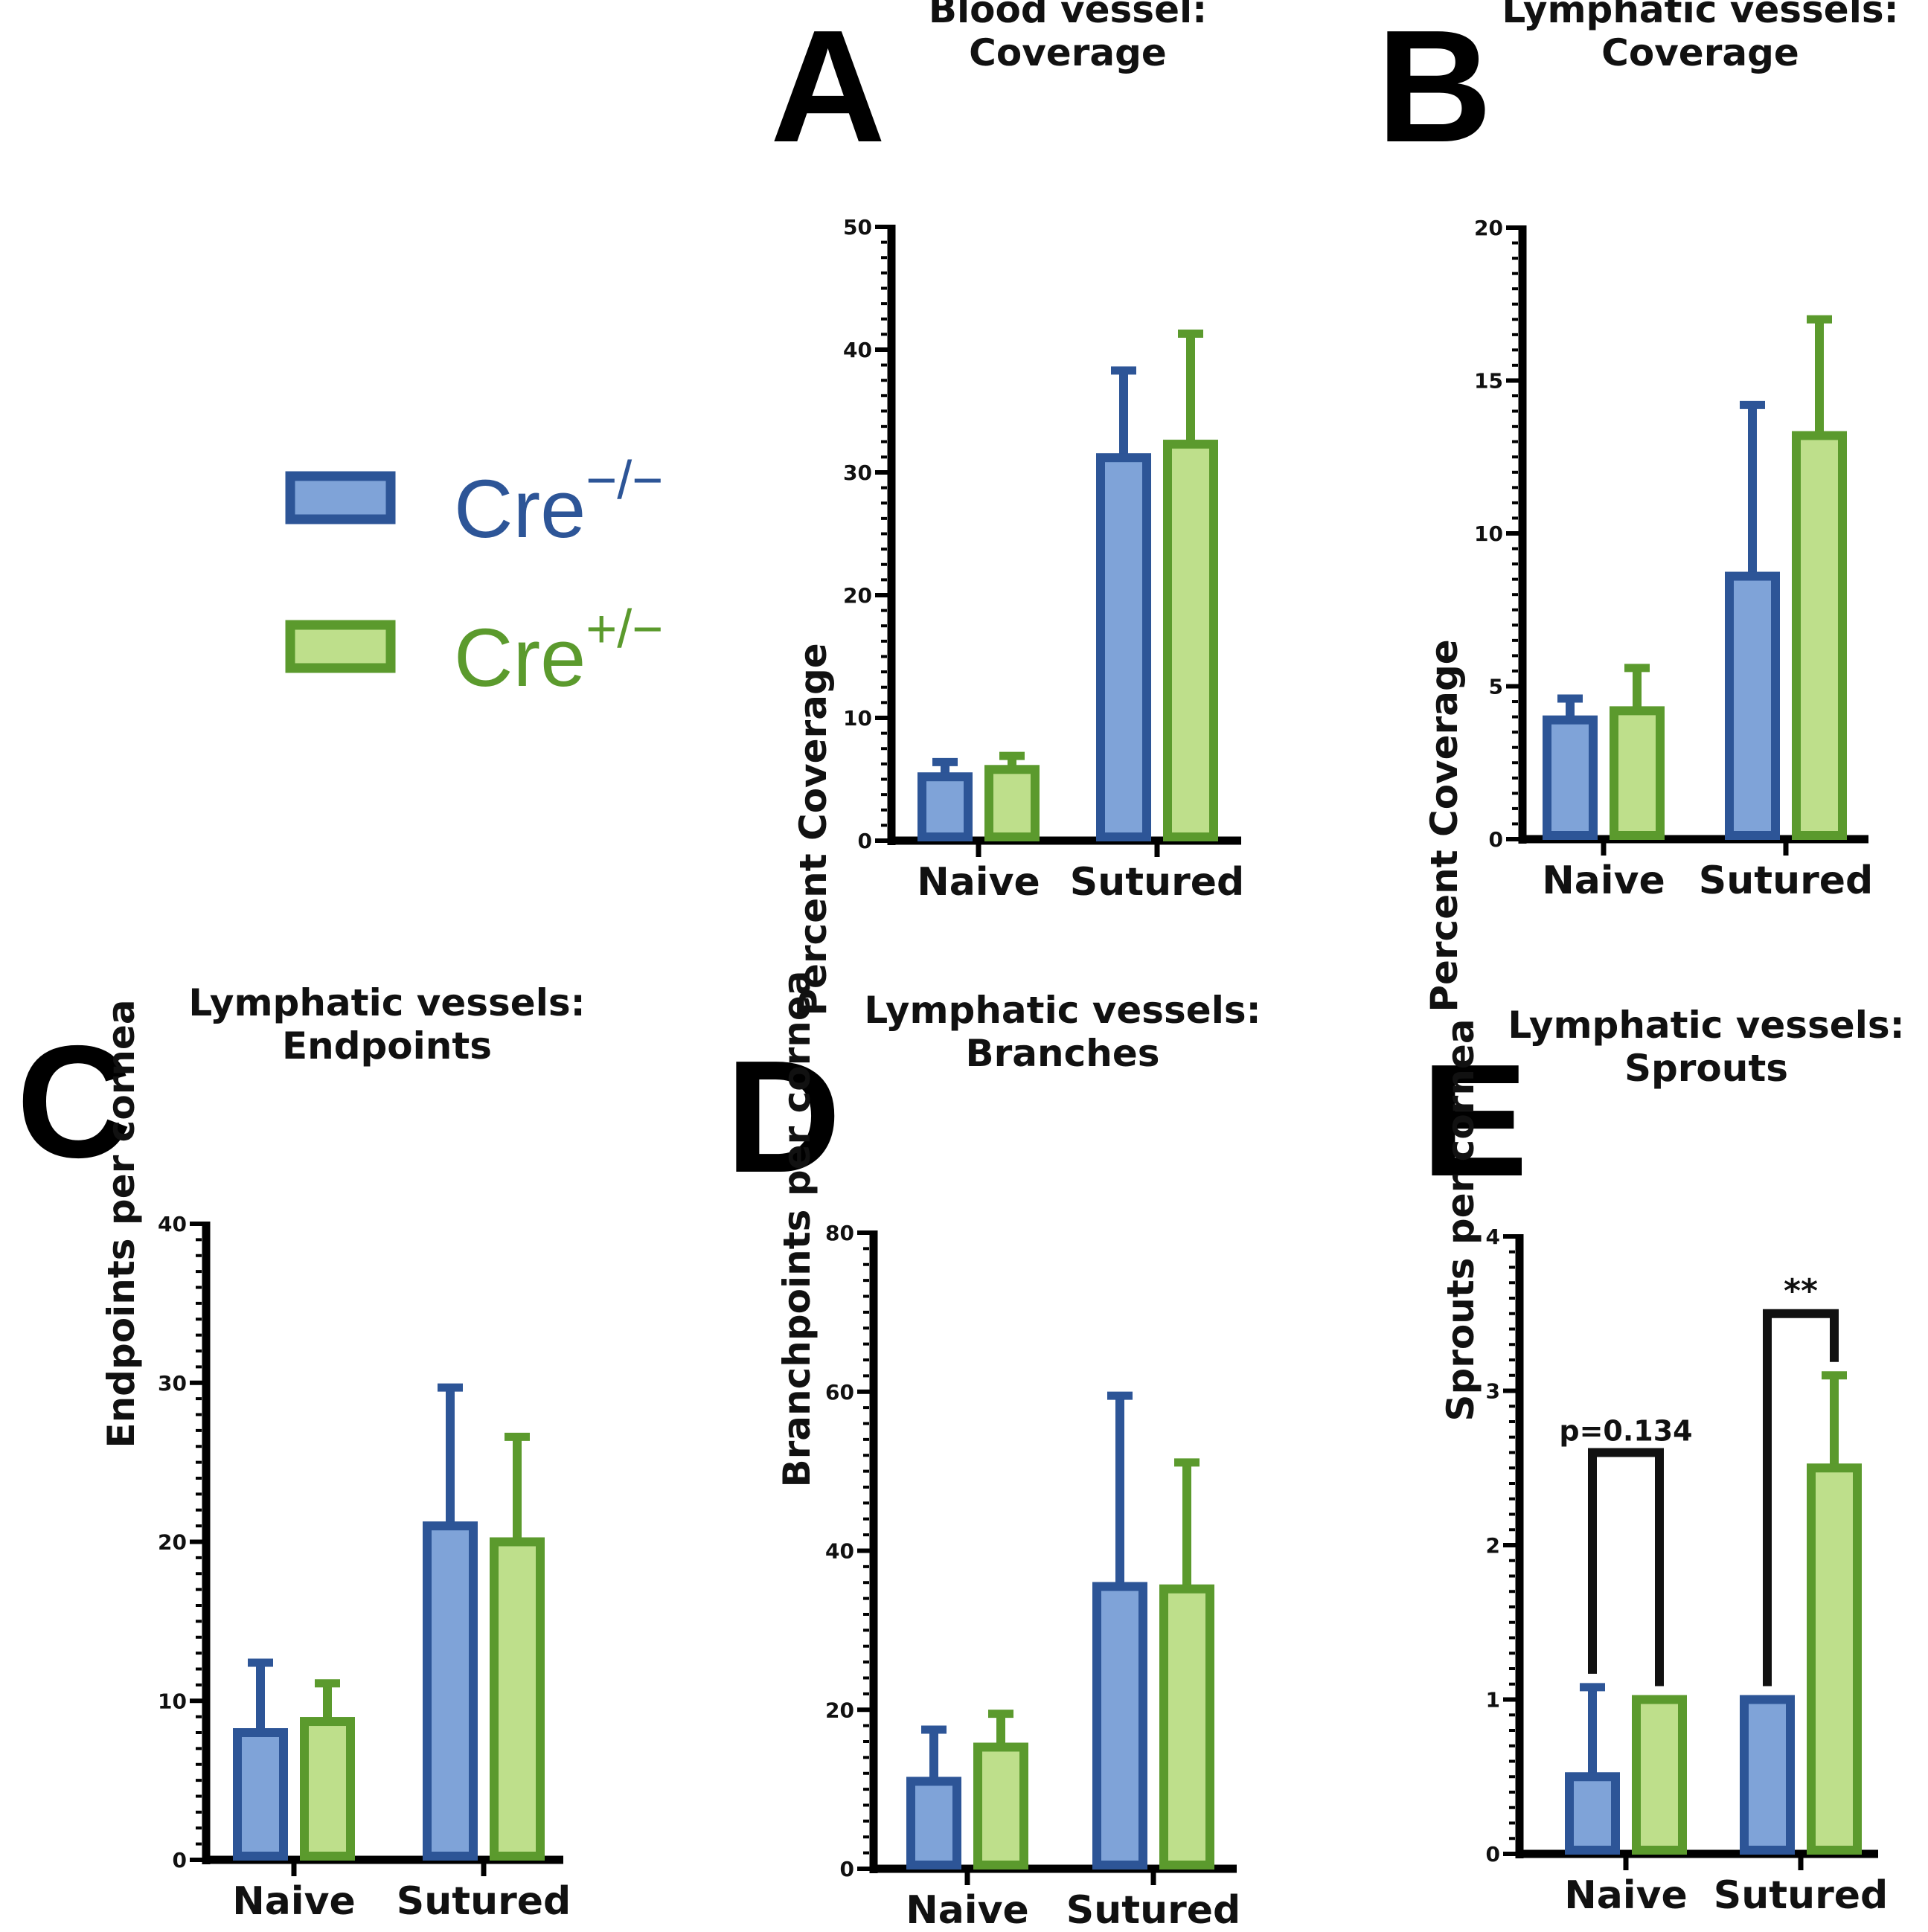  Describe the element at coordinates (1801, 1291) in the screenshot. I see `significance-label: **` at that location.